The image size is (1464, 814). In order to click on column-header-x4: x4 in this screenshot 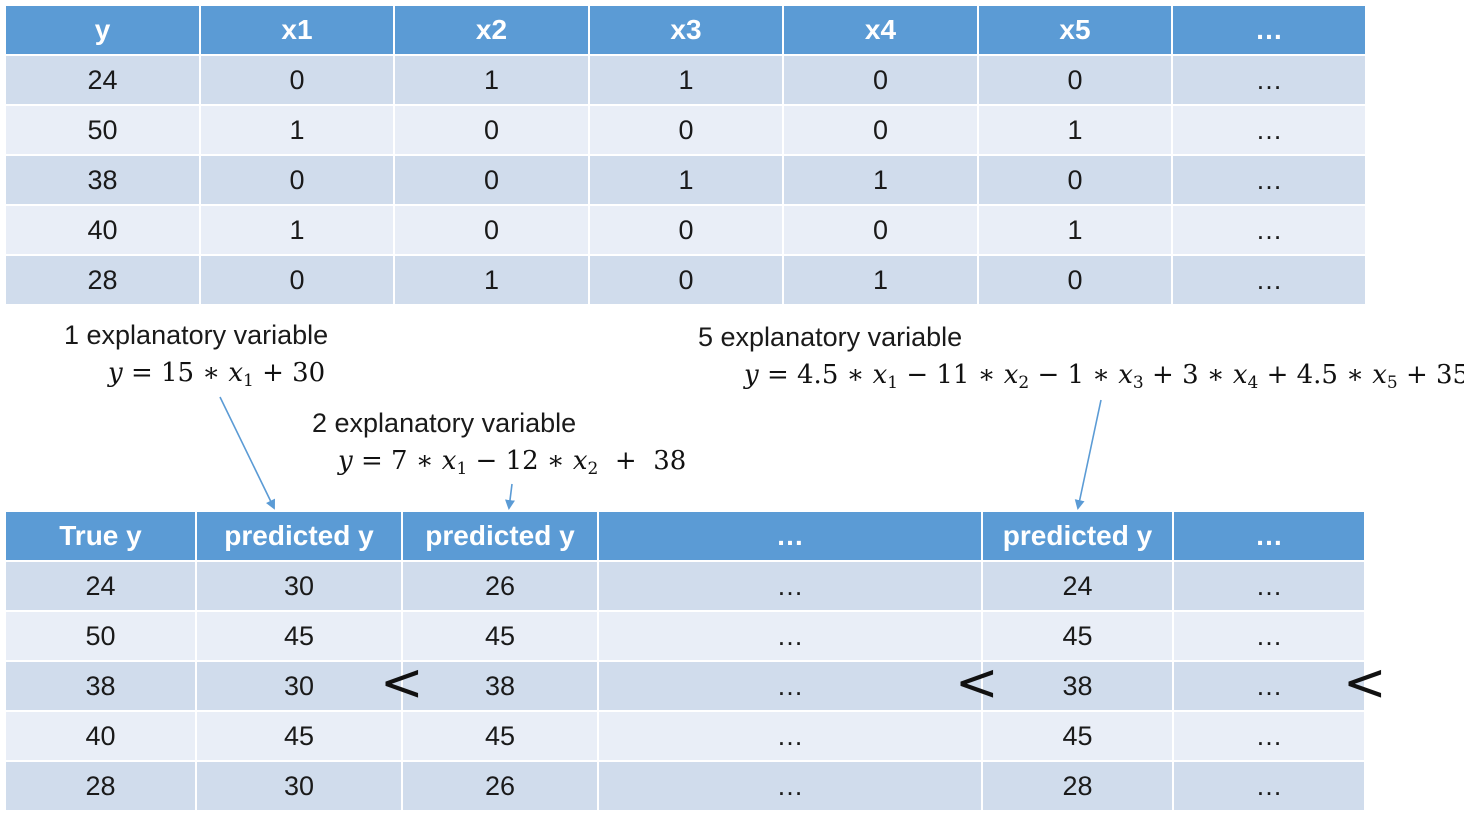, I will do `click(880, 30)`.